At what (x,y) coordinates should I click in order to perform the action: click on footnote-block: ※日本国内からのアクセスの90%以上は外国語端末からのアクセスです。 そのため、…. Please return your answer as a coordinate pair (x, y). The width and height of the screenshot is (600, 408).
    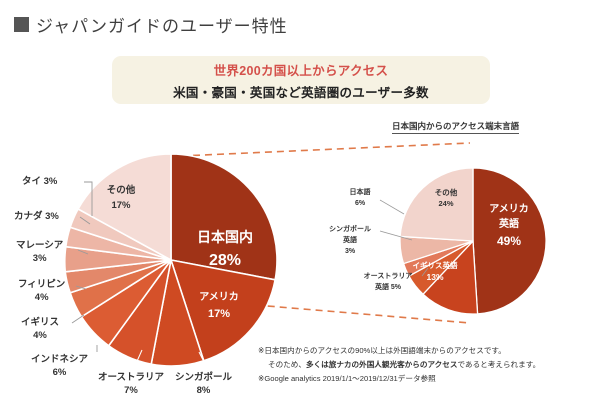
    Looking at the image, I should click on (426, 365).